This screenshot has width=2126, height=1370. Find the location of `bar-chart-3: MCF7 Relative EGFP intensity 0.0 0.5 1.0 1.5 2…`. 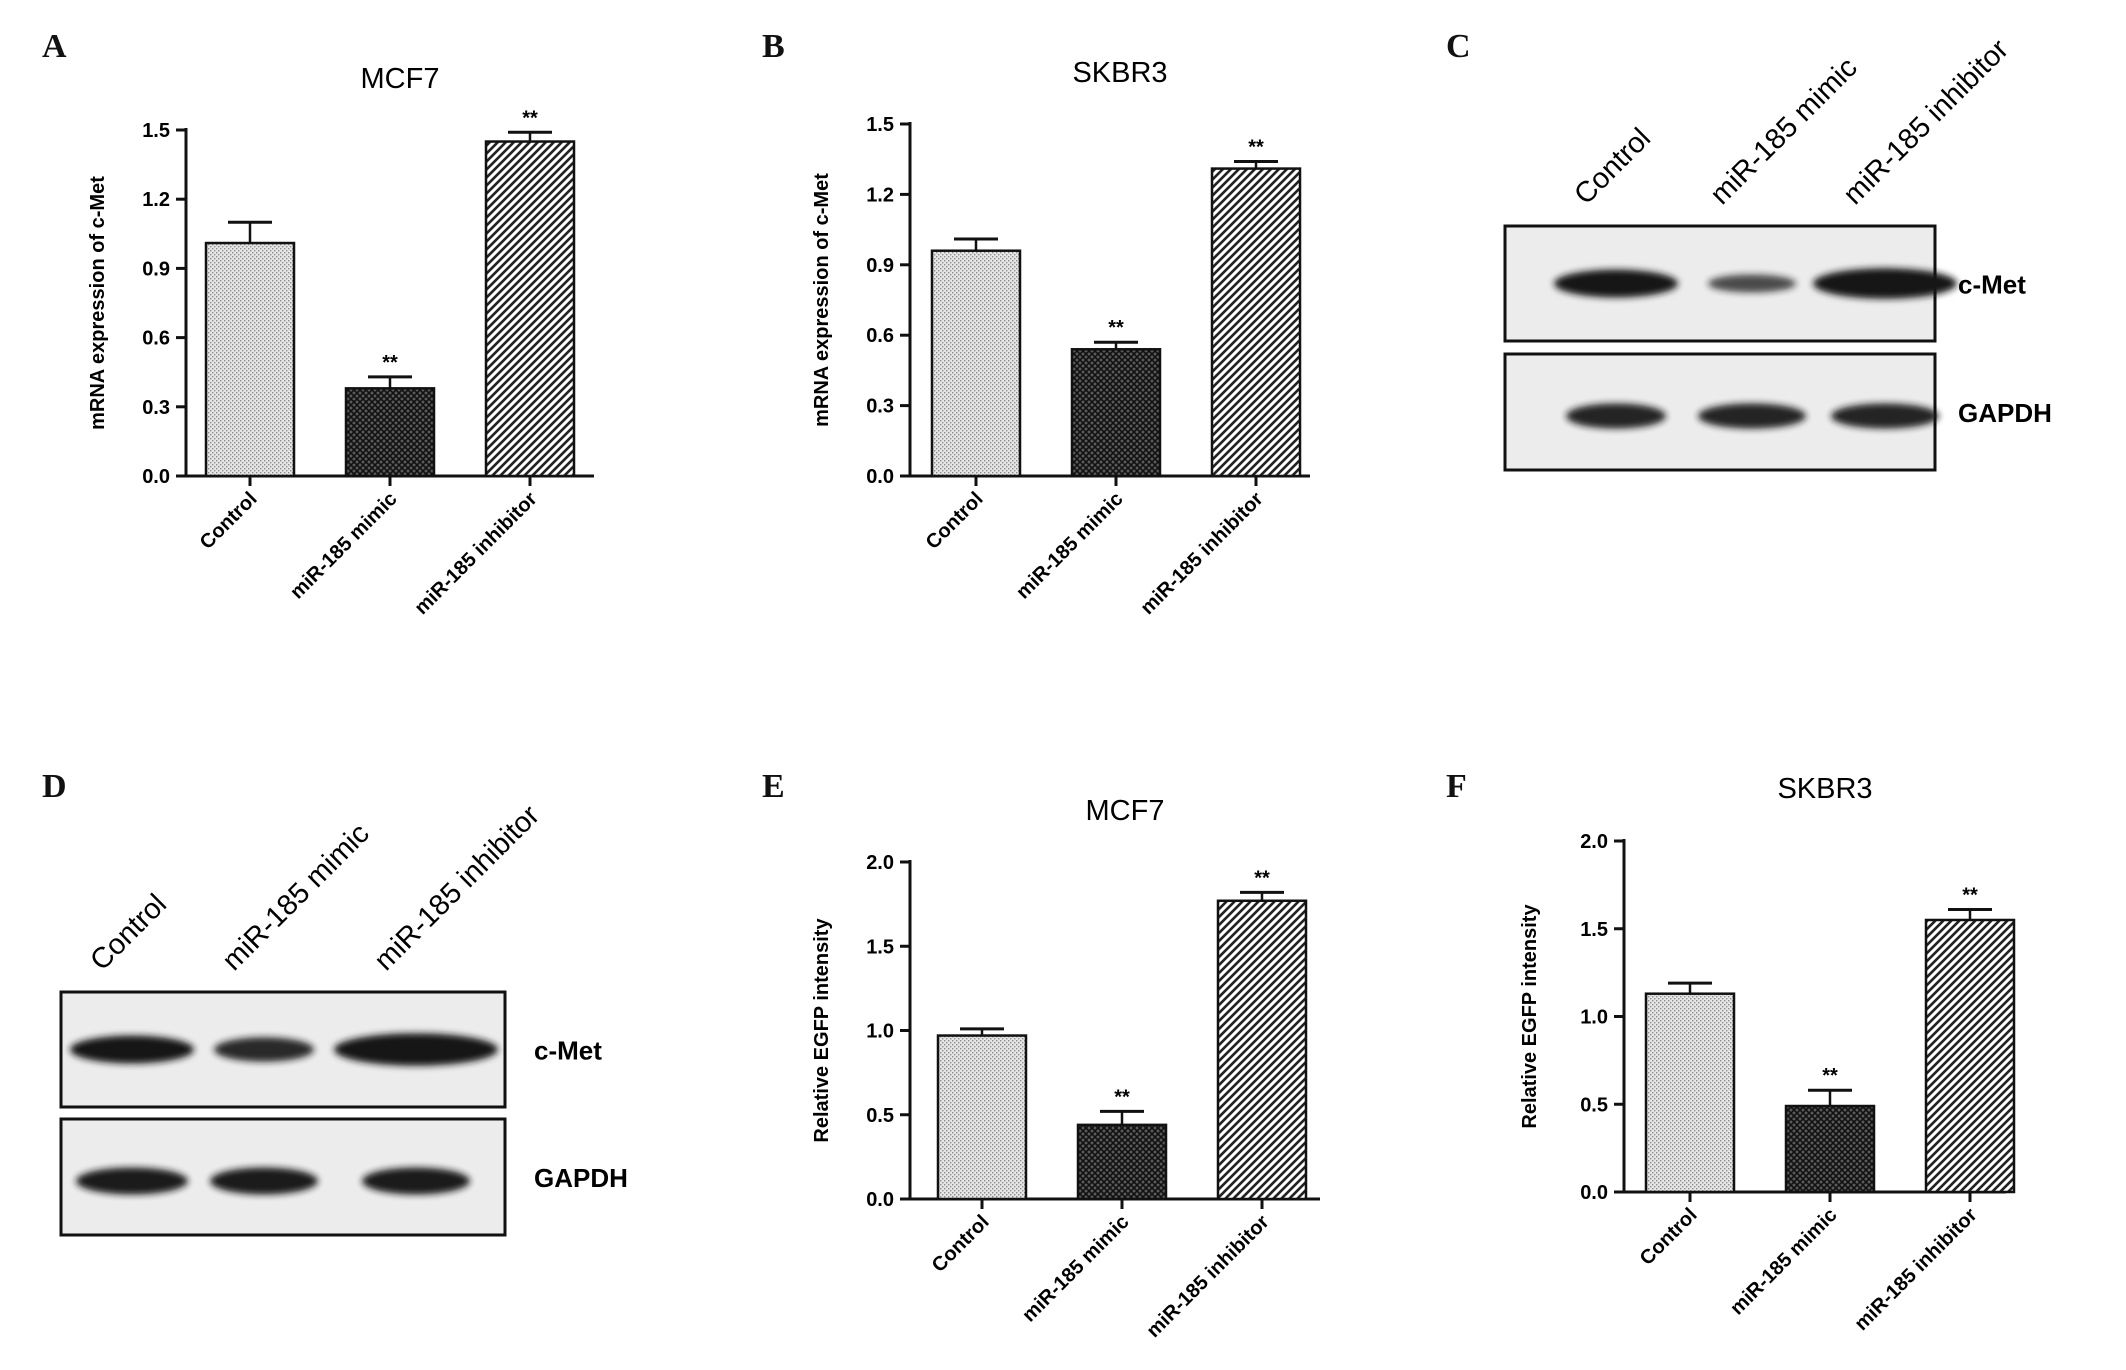

bar-chart-3: MCF7 Relative EGFP intensity 0.0 0.5 1.0 1.5 2… is located at coordinates (1065, 1068).